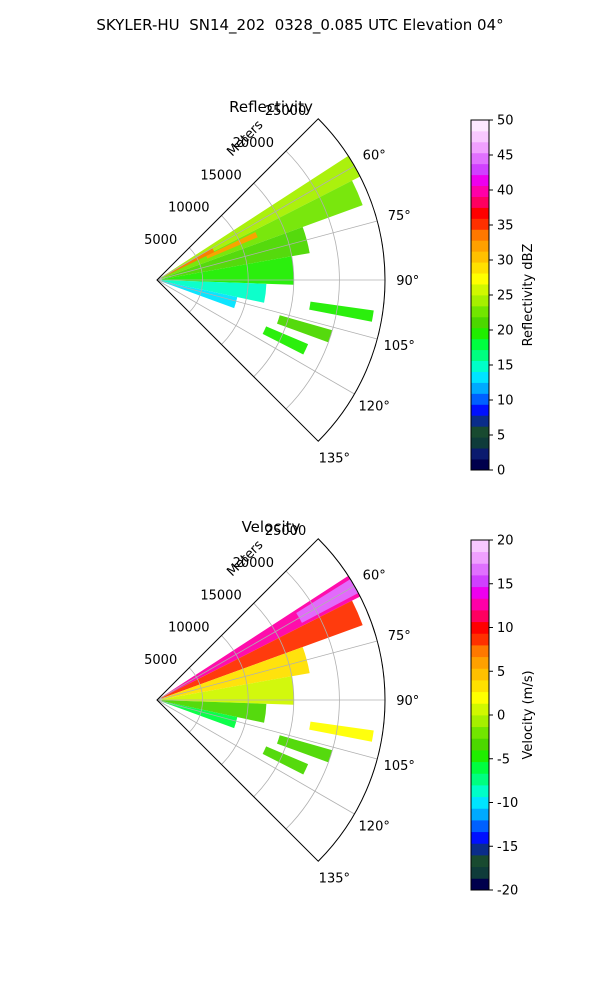 This screenshot has height=1000, width=600. What do you see at coordinates (505, 191) in the screenshot?
I see `colorbar-tick-label: 40` at bounding box center [505, 191].